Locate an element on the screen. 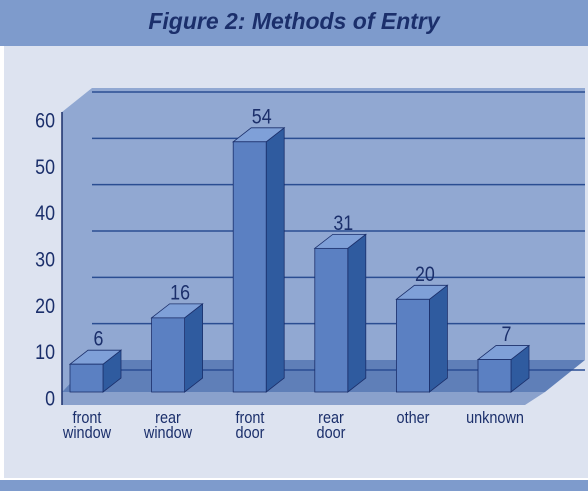 This screenshot has height=491, width=588. y-tick-label: 0 is located at coordinates (50, 399).